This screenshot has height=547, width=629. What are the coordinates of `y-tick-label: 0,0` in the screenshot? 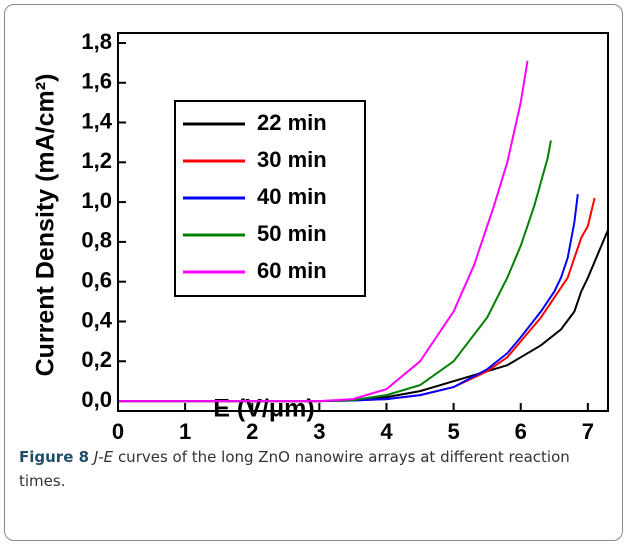 It's located at (96, 399).